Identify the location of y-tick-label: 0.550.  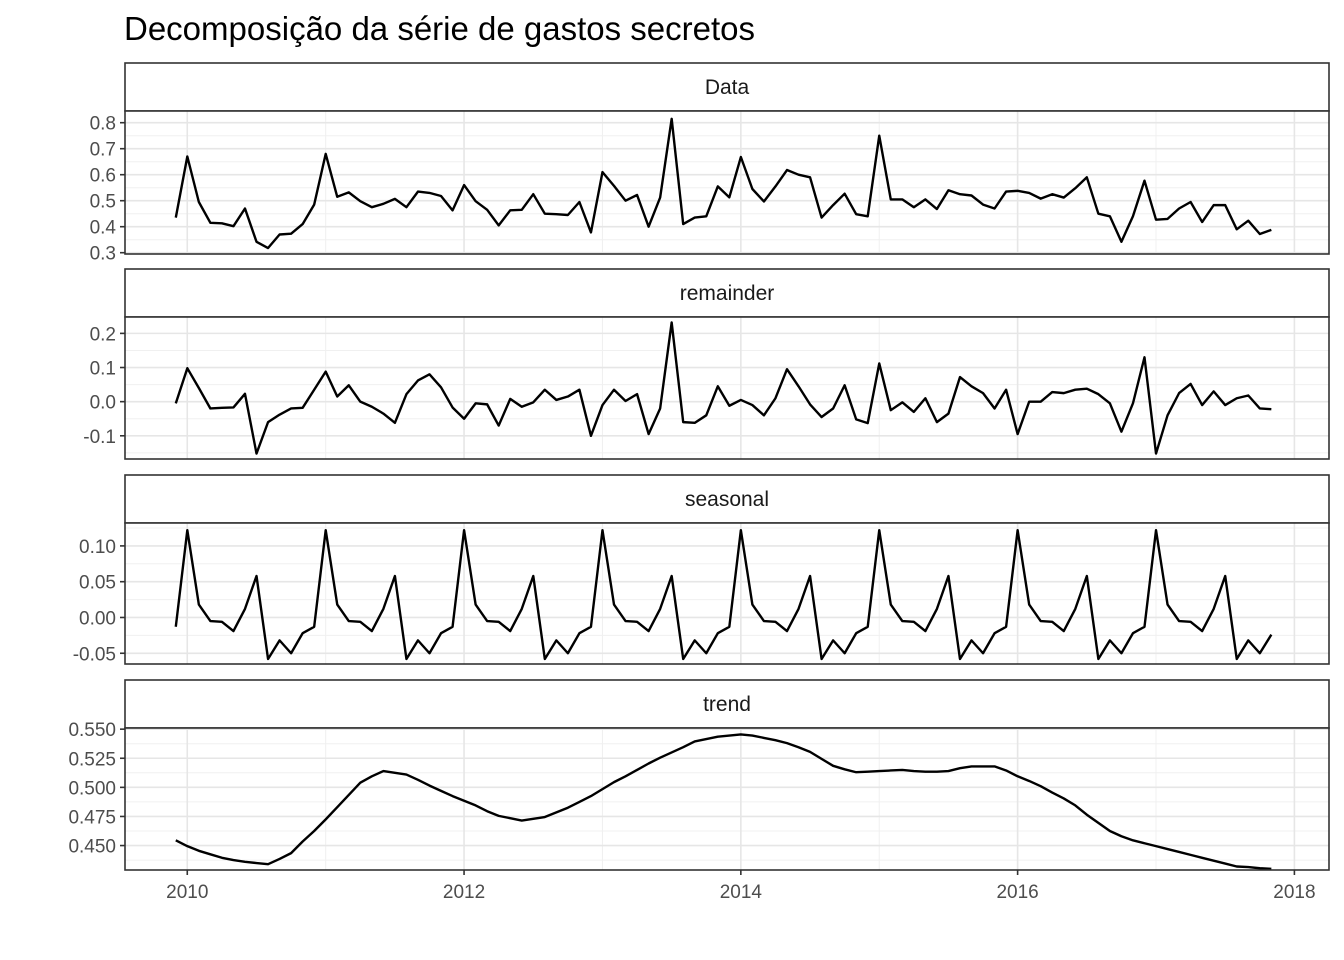
(92, 730).